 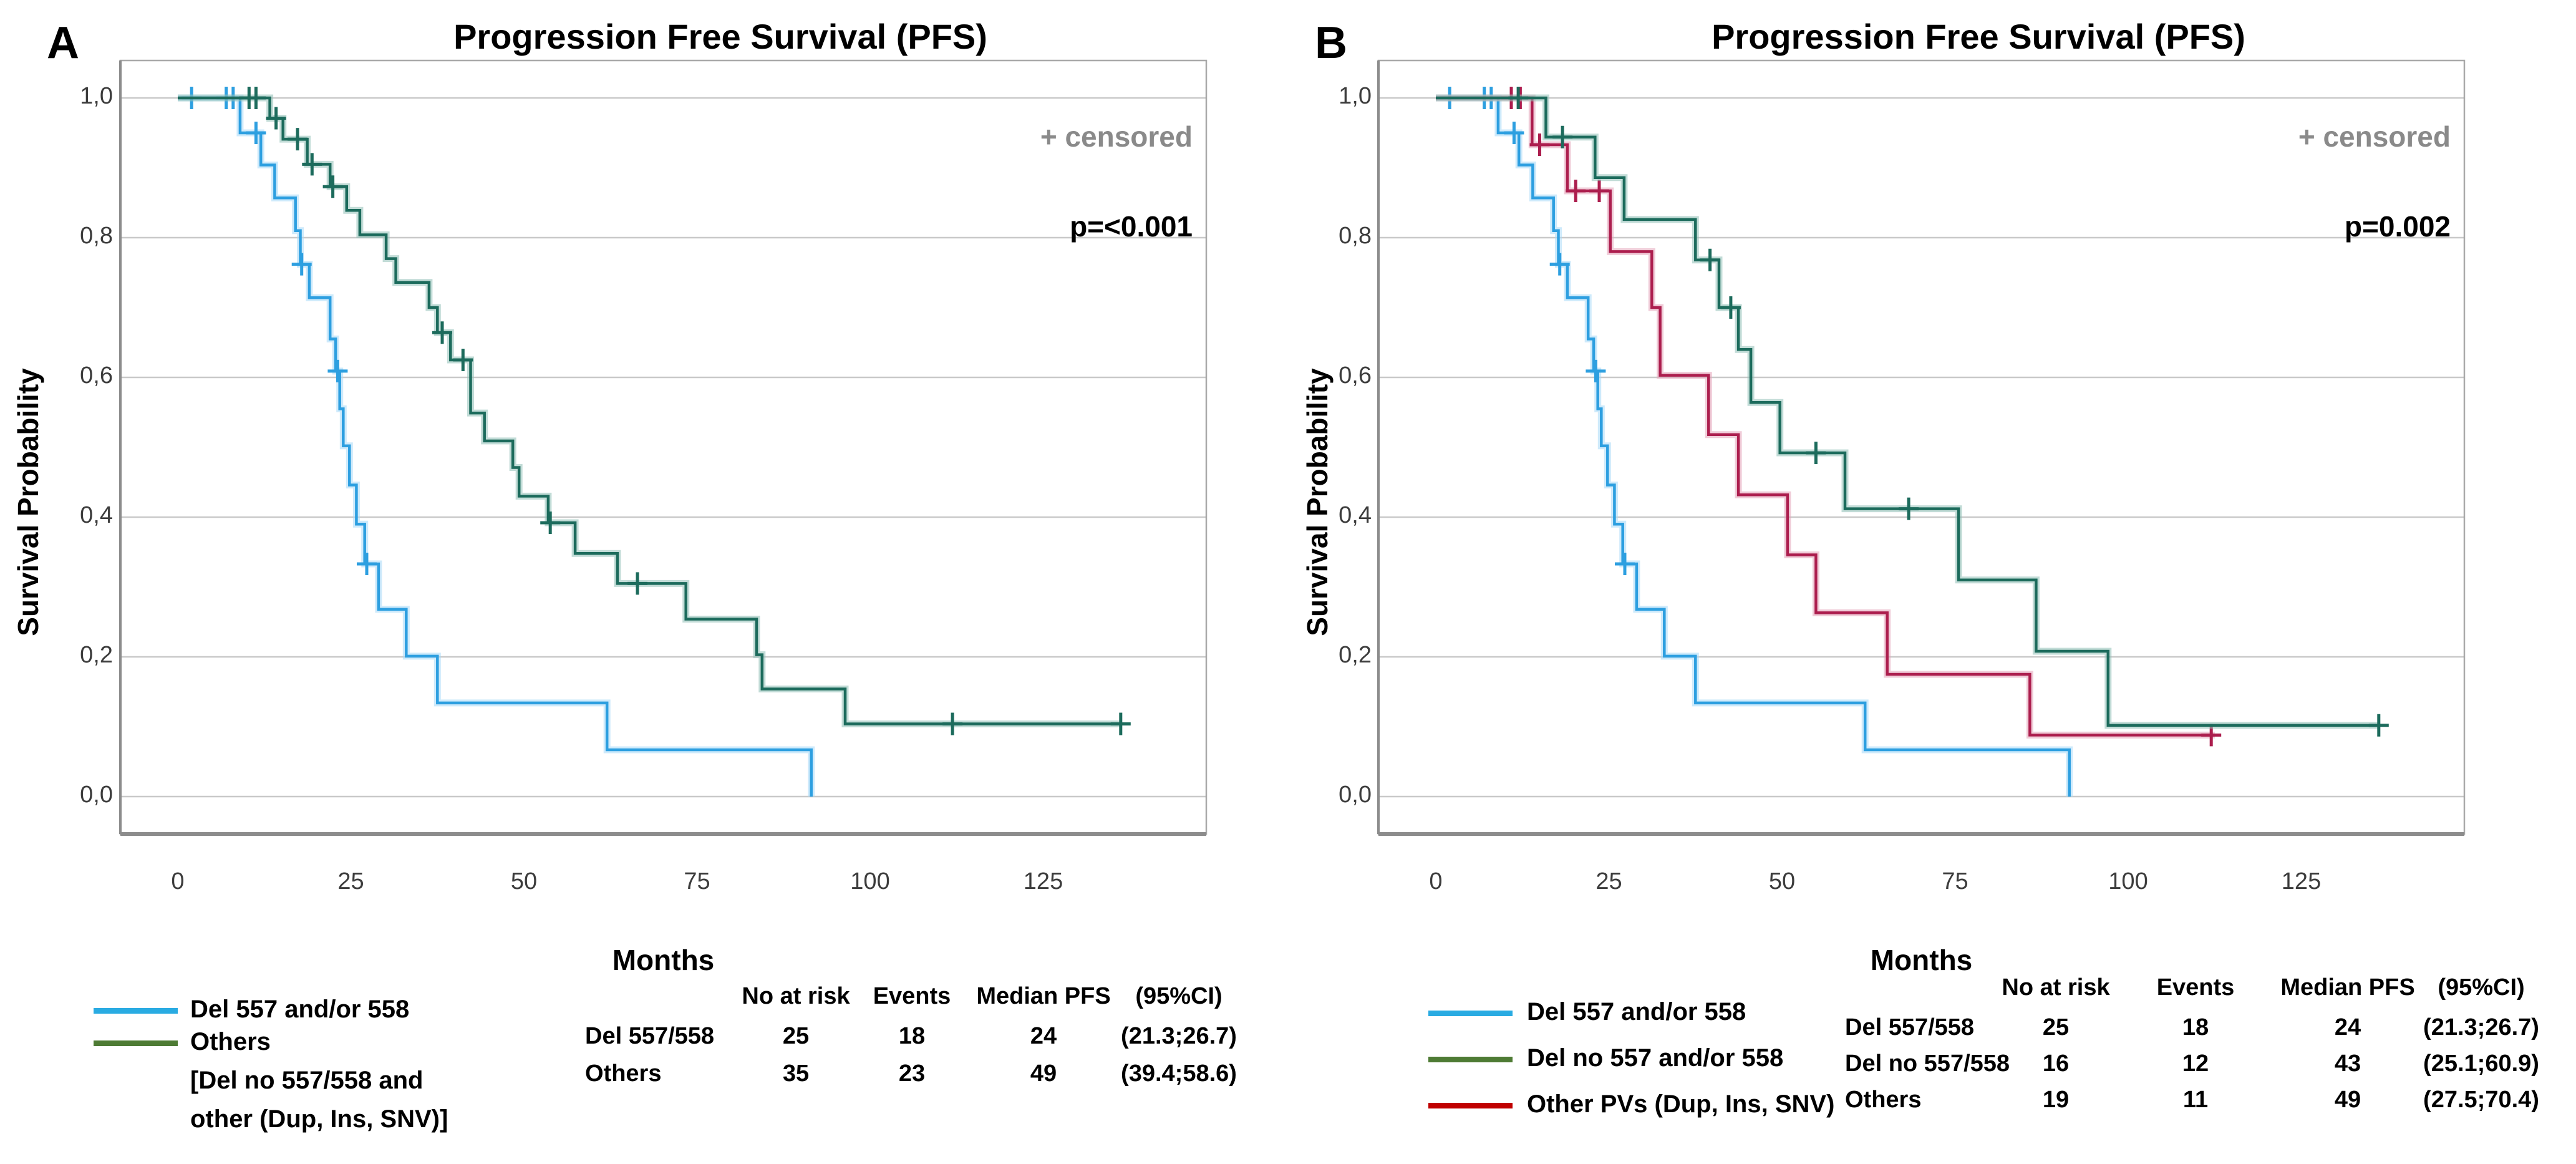 I want to click on panel-letter: A, so click(x=63, y=43).